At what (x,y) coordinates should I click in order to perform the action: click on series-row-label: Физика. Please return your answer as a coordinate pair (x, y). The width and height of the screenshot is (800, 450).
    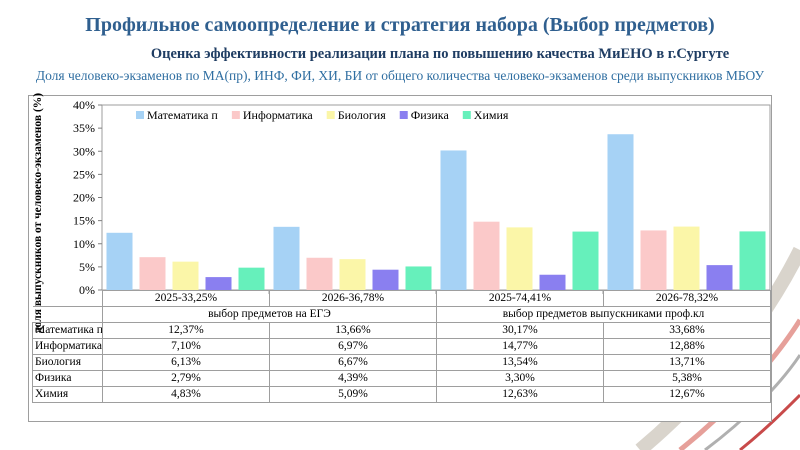
    Looking at the image, I should click on (67, 378).